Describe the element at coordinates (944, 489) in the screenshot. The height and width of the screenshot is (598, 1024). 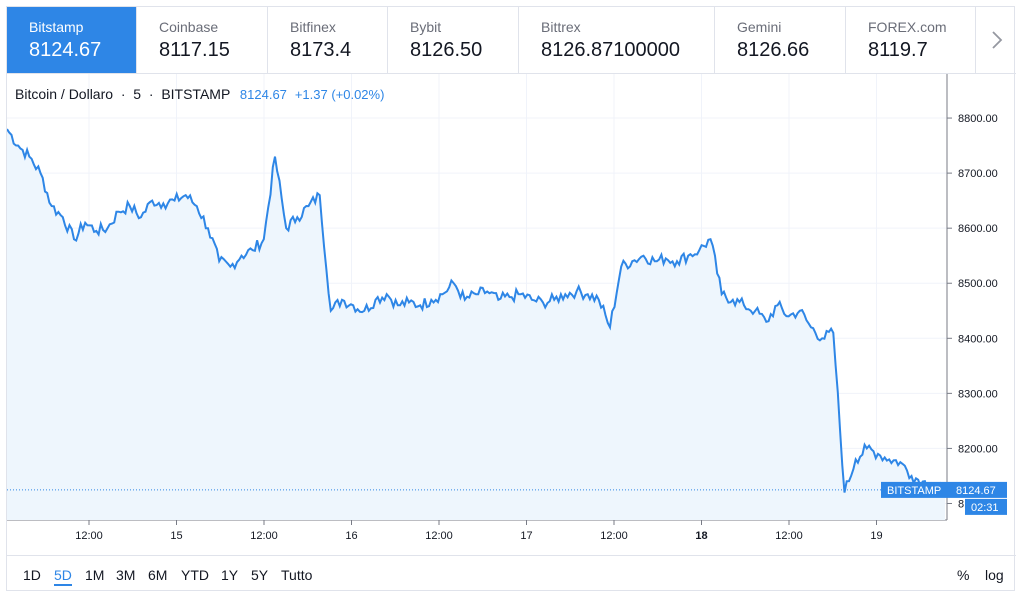
I see `price-label-bg` at that location.